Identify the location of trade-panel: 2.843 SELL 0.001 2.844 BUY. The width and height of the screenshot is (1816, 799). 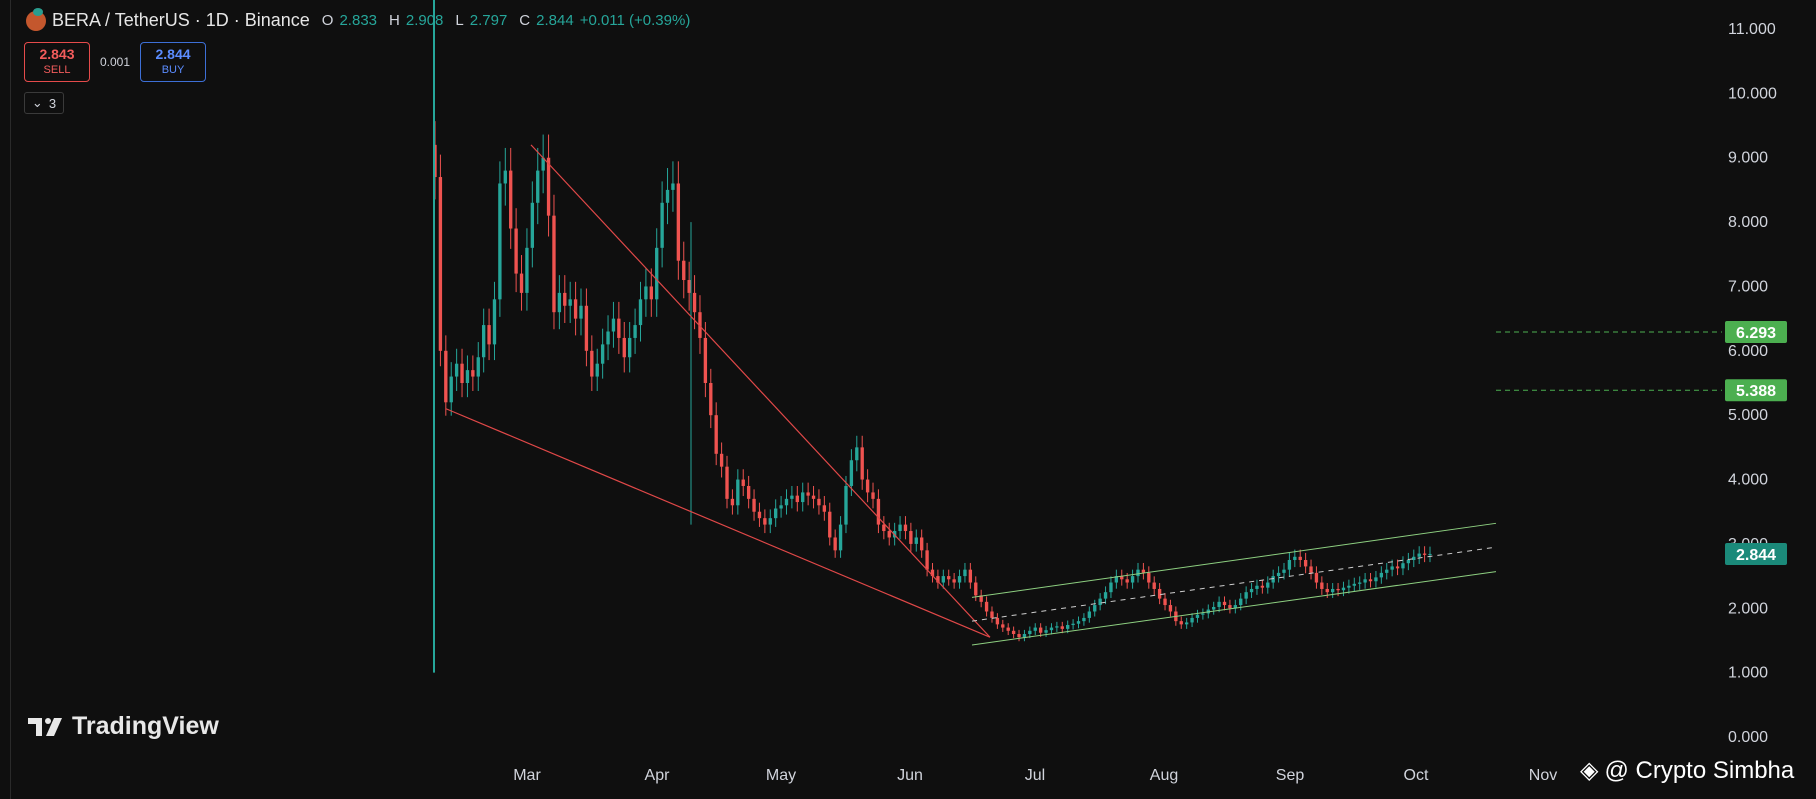
(115, 62).